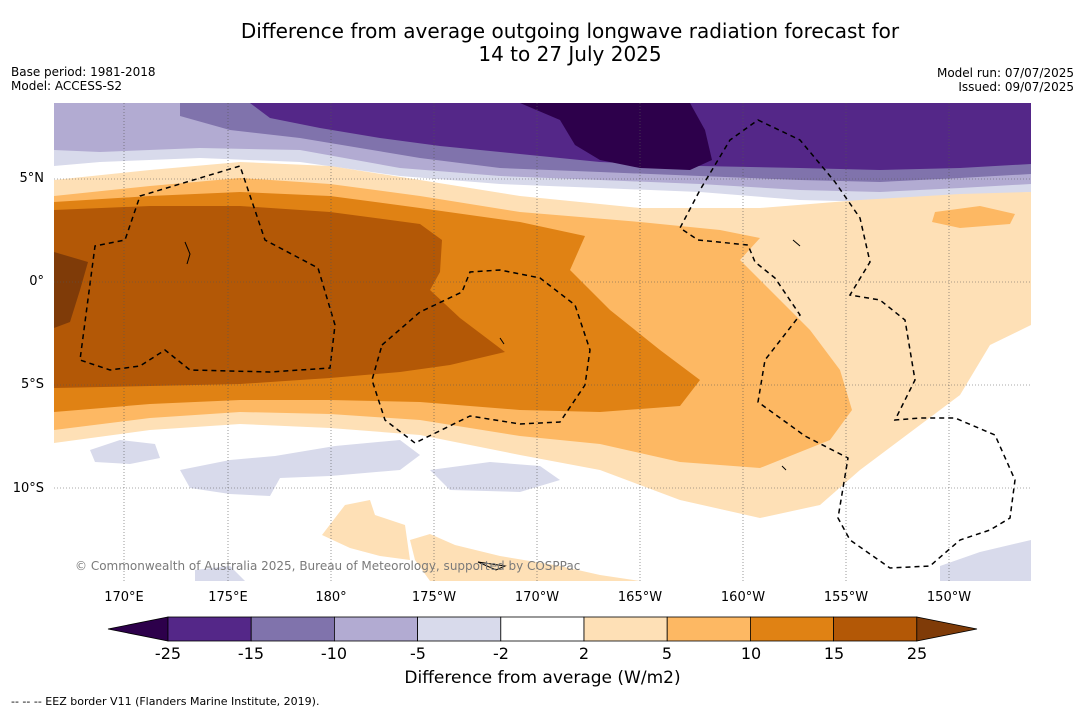 The image size is (1085, 713). I want to click on lat-label: 5°S, so click(32, 384).